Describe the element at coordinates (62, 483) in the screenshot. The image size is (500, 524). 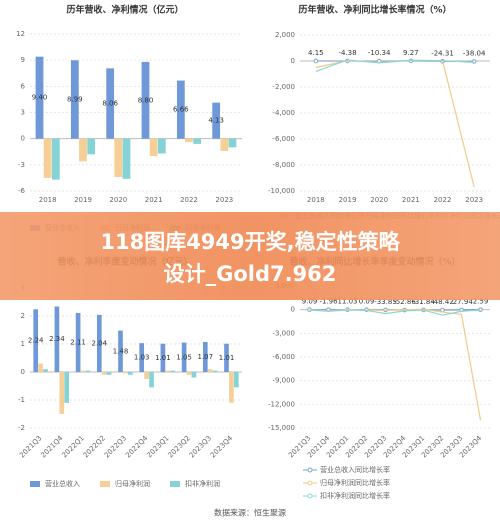
I see `legend-label: 营业总收入` at that location.